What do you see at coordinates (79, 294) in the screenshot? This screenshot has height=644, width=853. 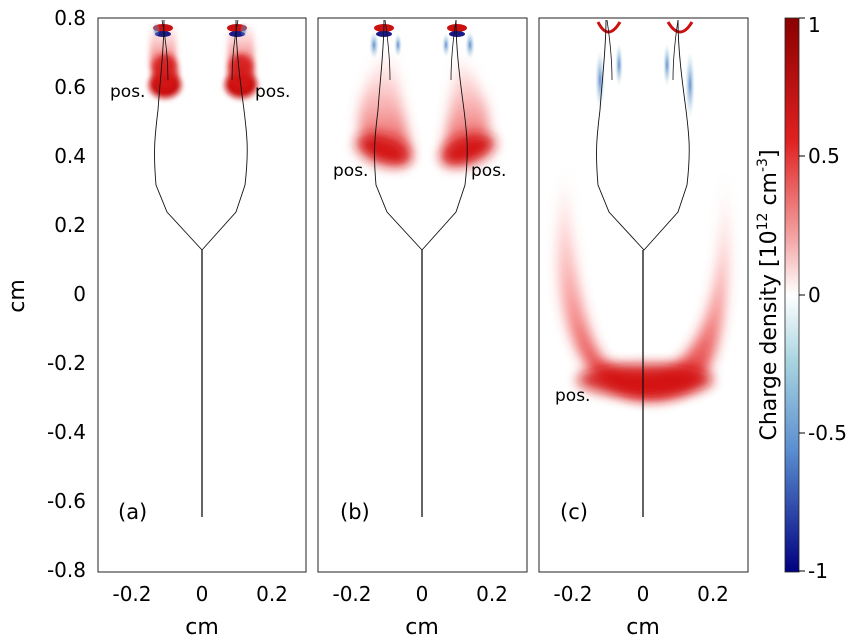 I see `y-tick-label: 0` at bounding box center [79, 294].